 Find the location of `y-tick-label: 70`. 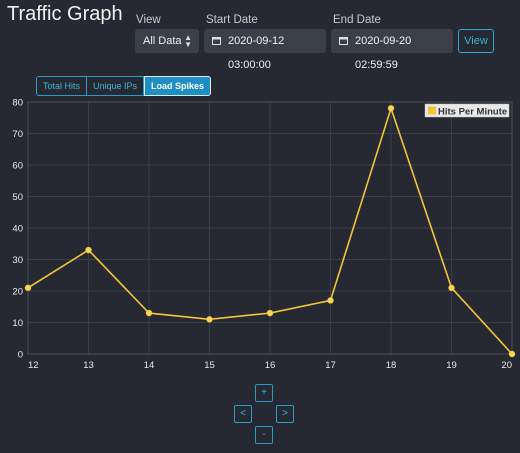

y-tick-label: 70 is located at coordinates (17, 134).